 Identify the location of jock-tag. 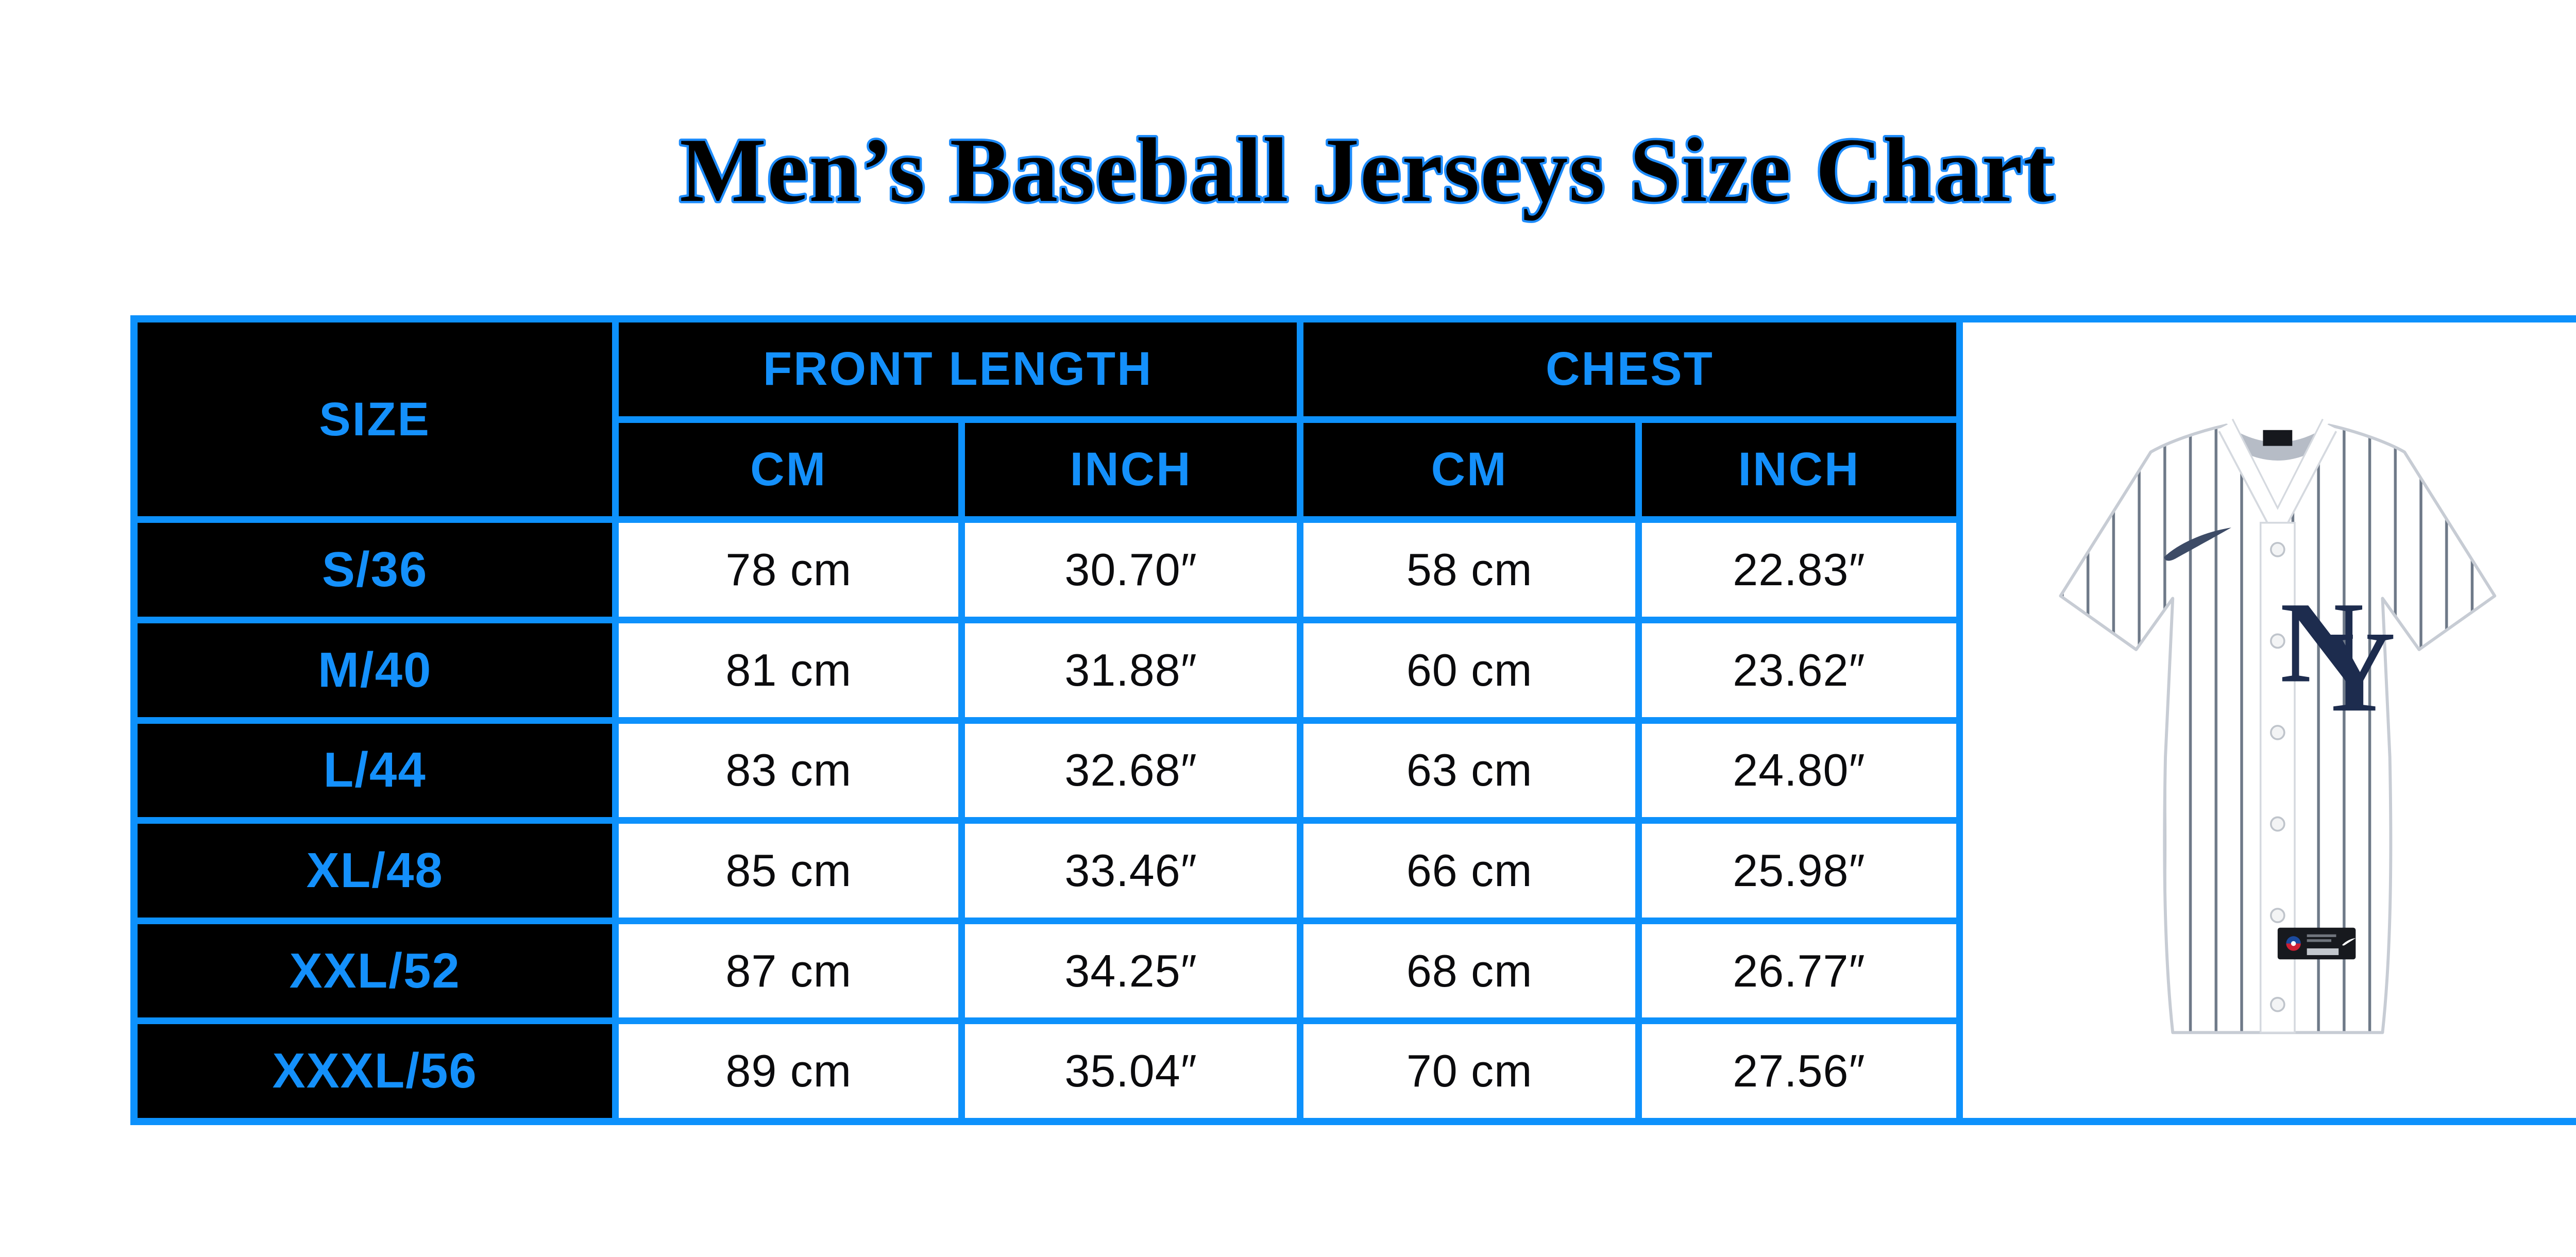
(2316, 944).